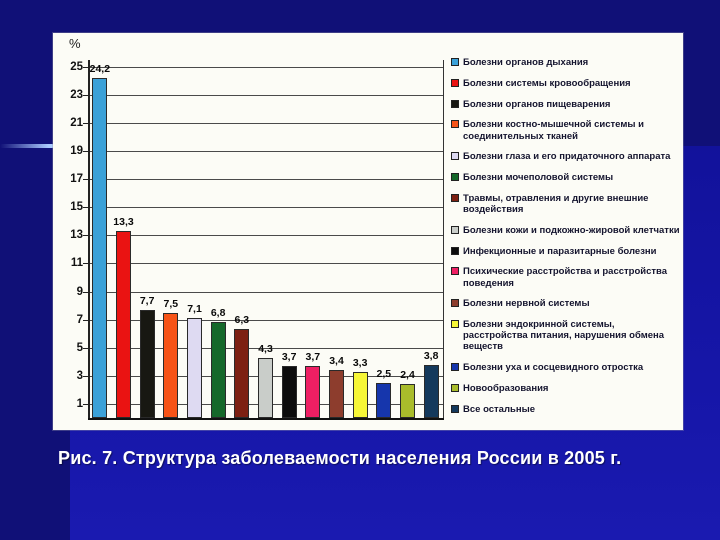 This screenshot has width=720, height=540. What do you see at coordinates (76, 66) in the screenshot?
I see `y-axis-tick-label: 25` at bounding box center [76, 66].